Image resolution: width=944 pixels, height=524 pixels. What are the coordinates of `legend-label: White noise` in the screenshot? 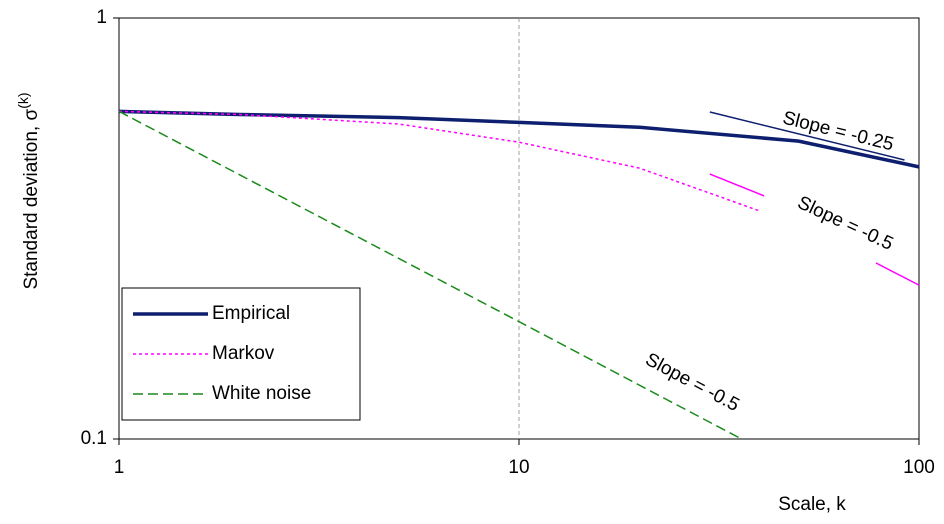 It's located at (261, 393).